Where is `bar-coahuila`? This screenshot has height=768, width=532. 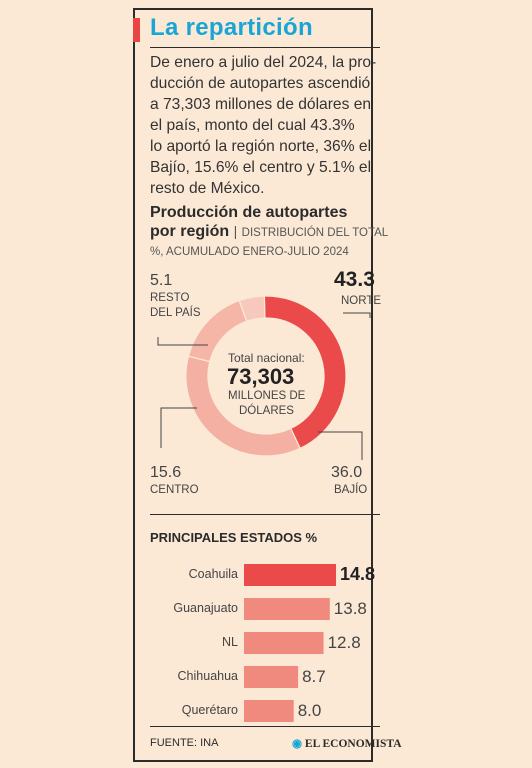 bar-coahuila is located at coordinates (290, 575).